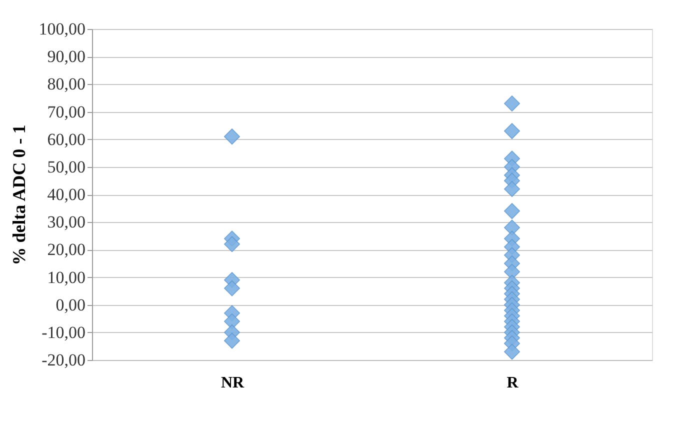 The image size is (674, 439). I want to click on y-tick-label: 90,00, so click(66, 56).